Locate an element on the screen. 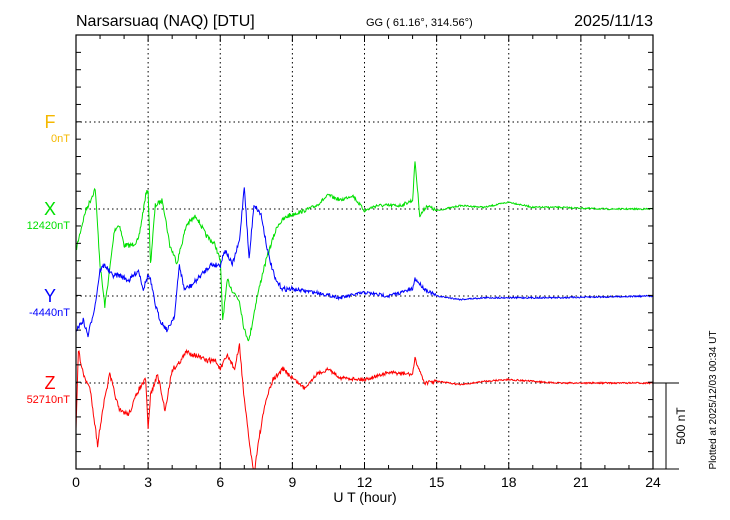 The image size is (730, 520). geo-coordinates: GG ( 61.16°, 314.56°) is located at coordinates (419, 23).